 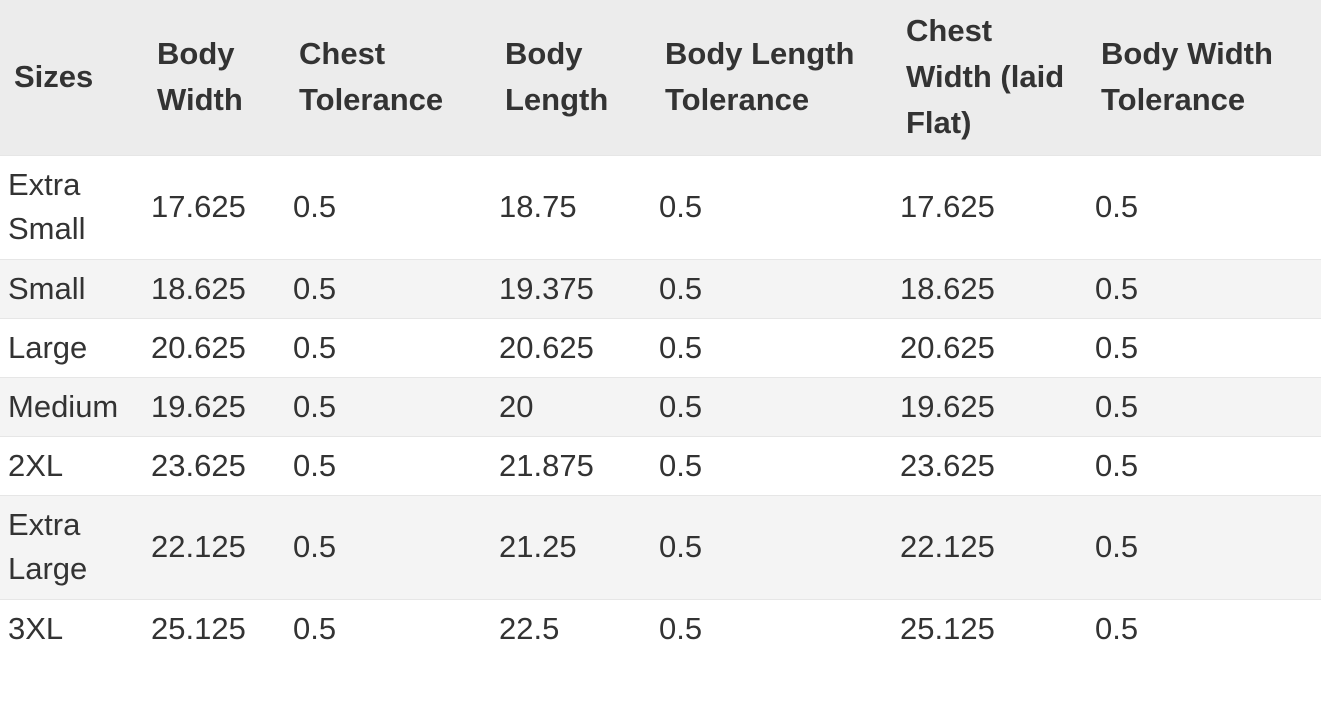 I want to click on cell-body-width: 19.625, so click(x=198, y=406).